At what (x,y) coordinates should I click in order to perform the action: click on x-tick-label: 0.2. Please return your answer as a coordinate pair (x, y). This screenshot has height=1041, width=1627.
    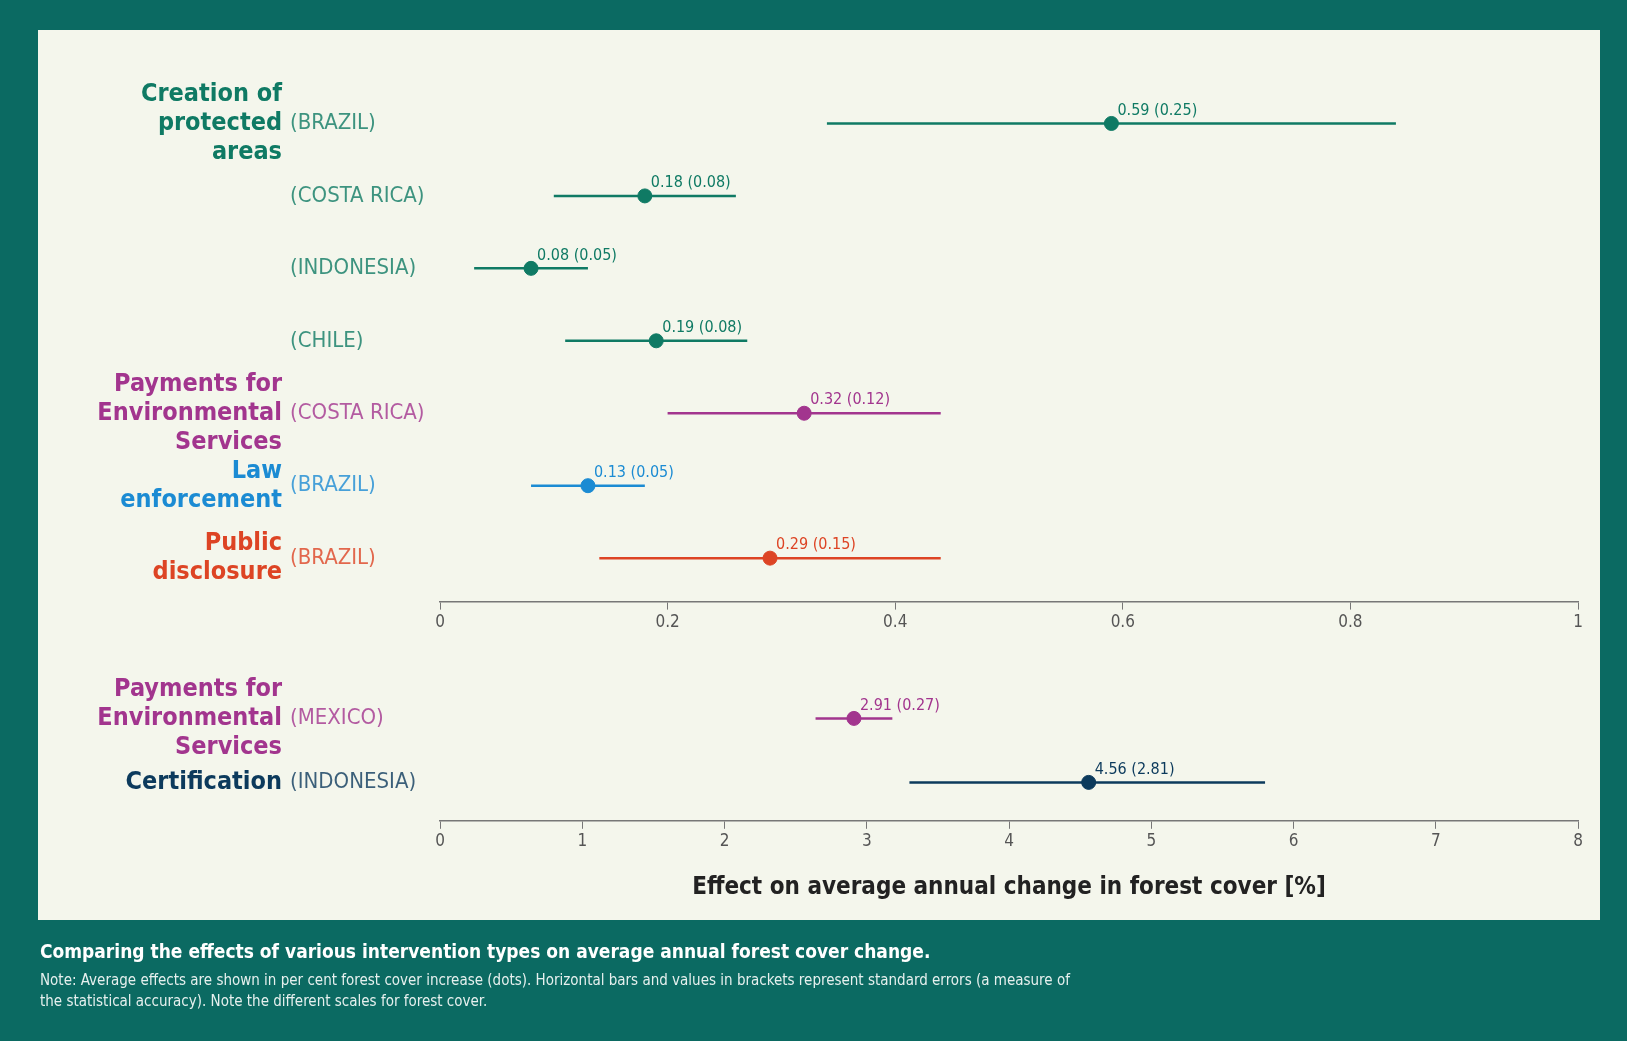
    Looking at the image, I should click on (667, 621).